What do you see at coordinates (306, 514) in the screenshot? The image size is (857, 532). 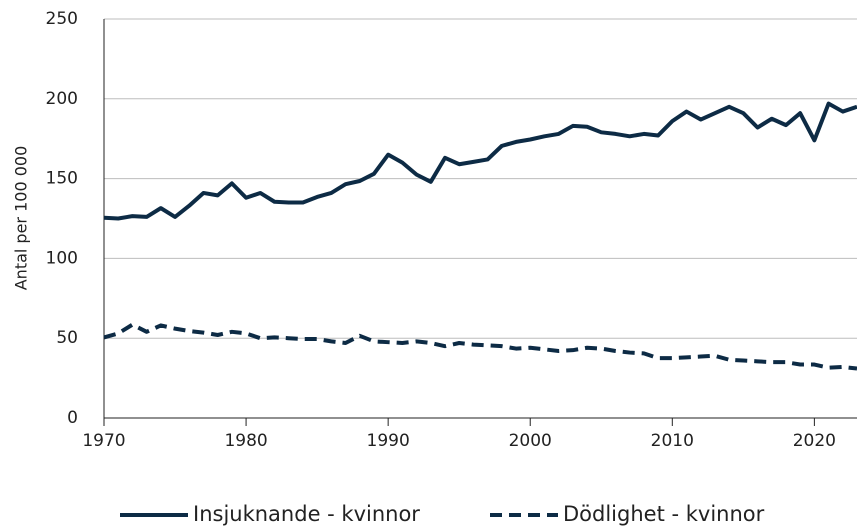 I see `legend-label: Insjuknande - kvinnor` at bounding box center [306, 514].